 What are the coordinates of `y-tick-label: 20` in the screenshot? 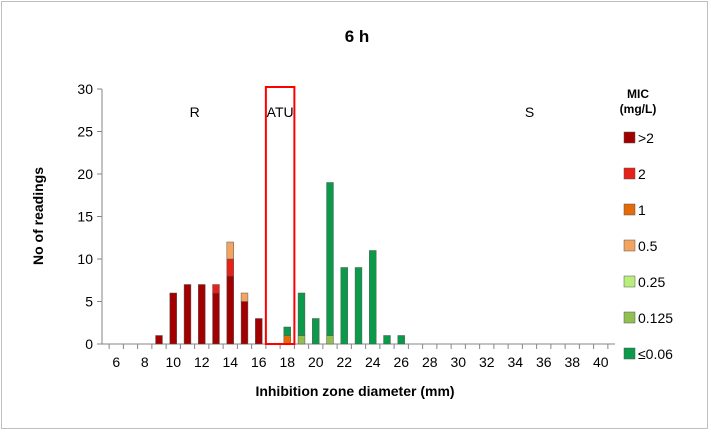 It's located at (85, 174).